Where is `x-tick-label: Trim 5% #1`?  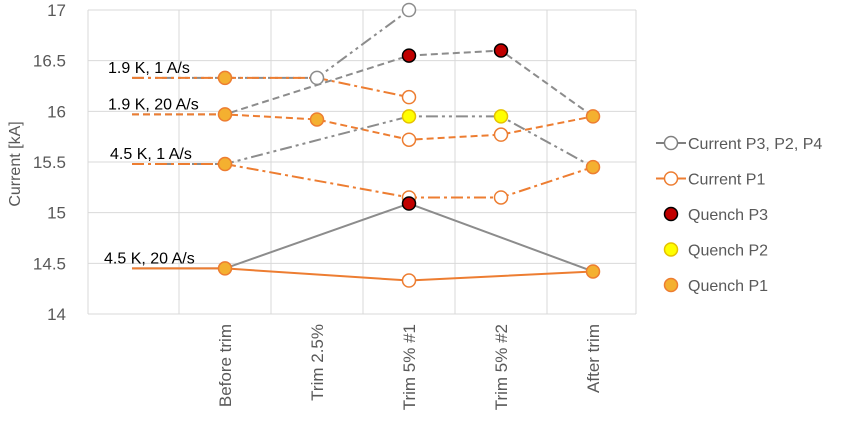 x-tick-label: Trim 5% #1 is located at coordinates (409, 367).